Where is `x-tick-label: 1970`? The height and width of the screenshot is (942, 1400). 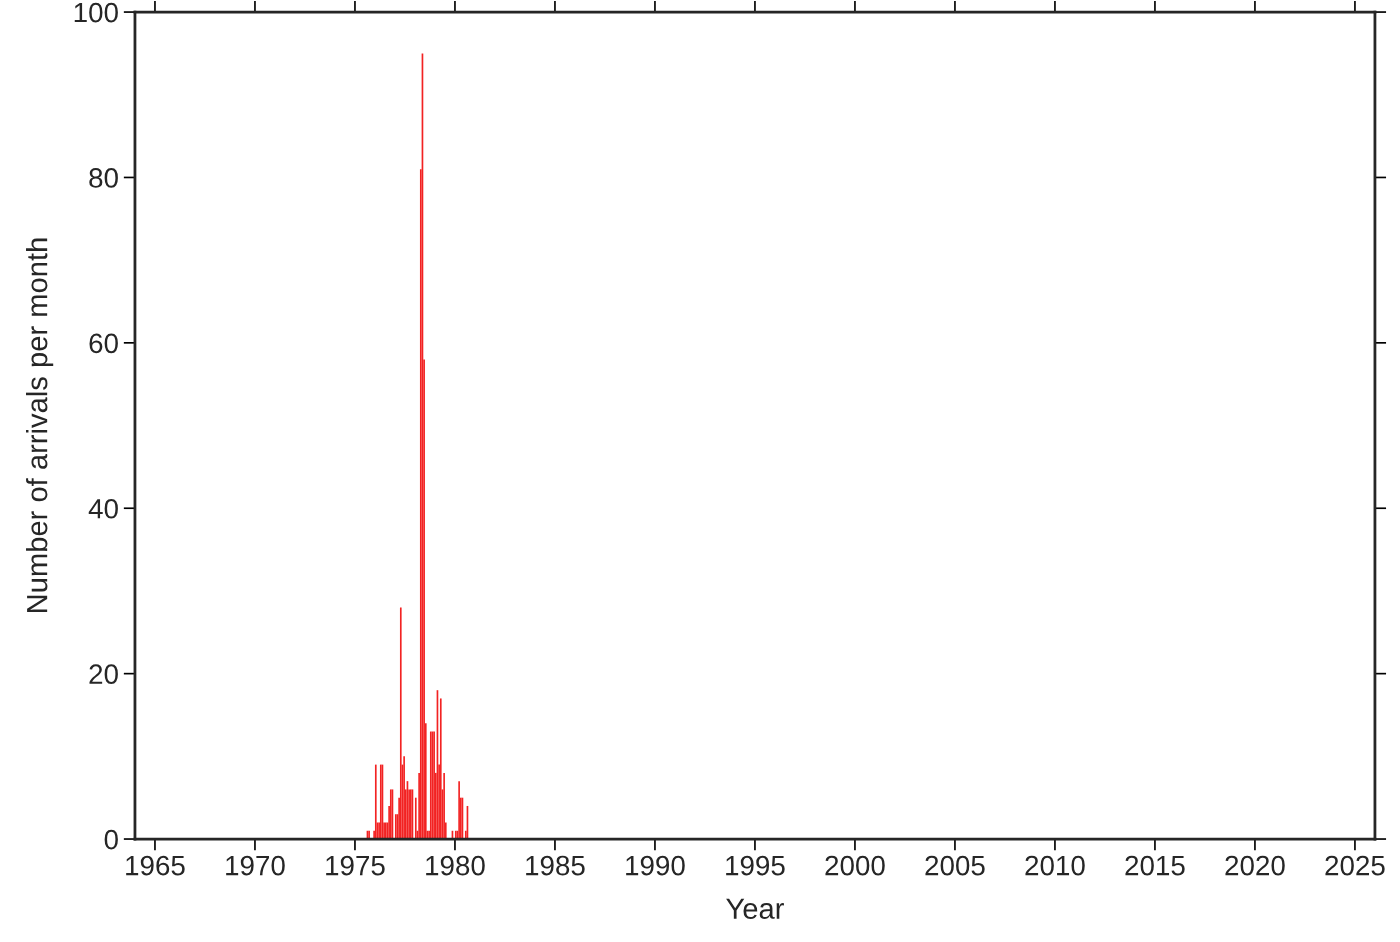
x-tick-label: 1970 is located at coordinates (255, 865).